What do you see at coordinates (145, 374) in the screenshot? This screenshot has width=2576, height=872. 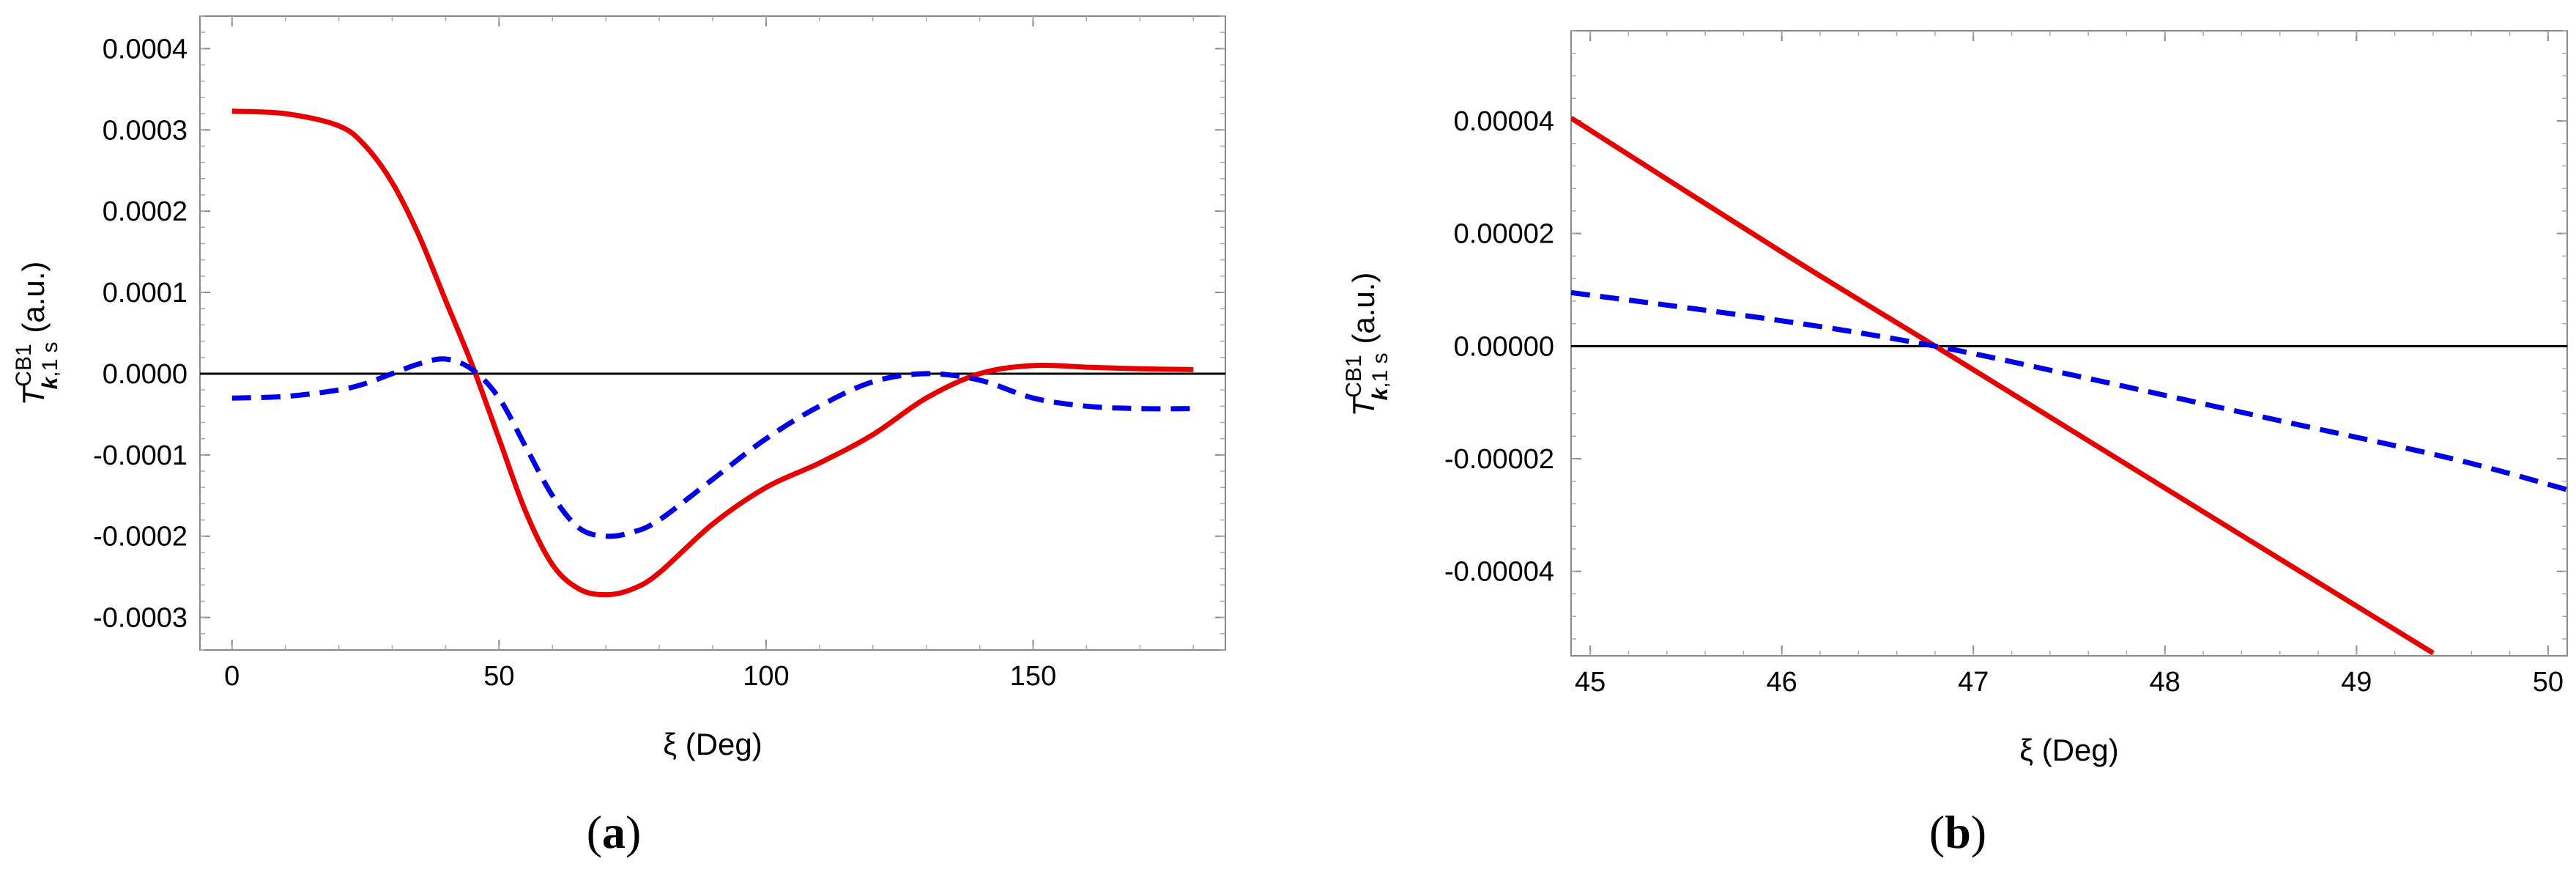 I see `y-tick-label: 0.0000` at bounding box center [145, 374].